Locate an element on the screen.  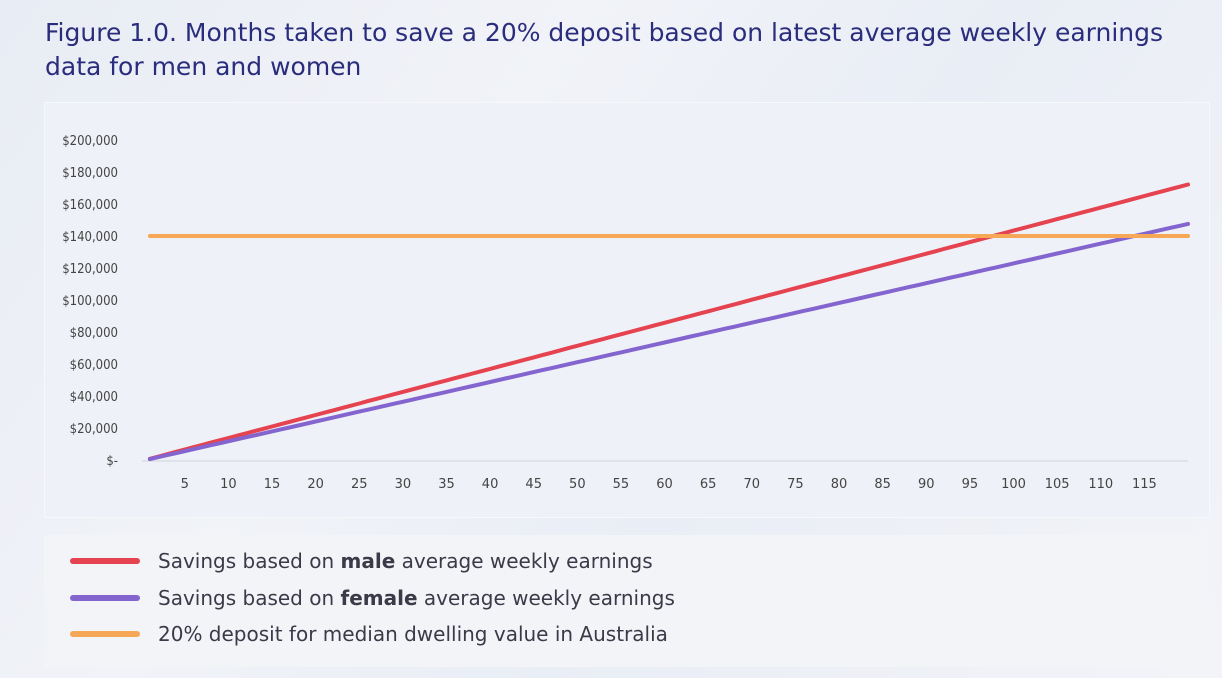
x-tick-label: 40 is located at coordinates (490, 484).